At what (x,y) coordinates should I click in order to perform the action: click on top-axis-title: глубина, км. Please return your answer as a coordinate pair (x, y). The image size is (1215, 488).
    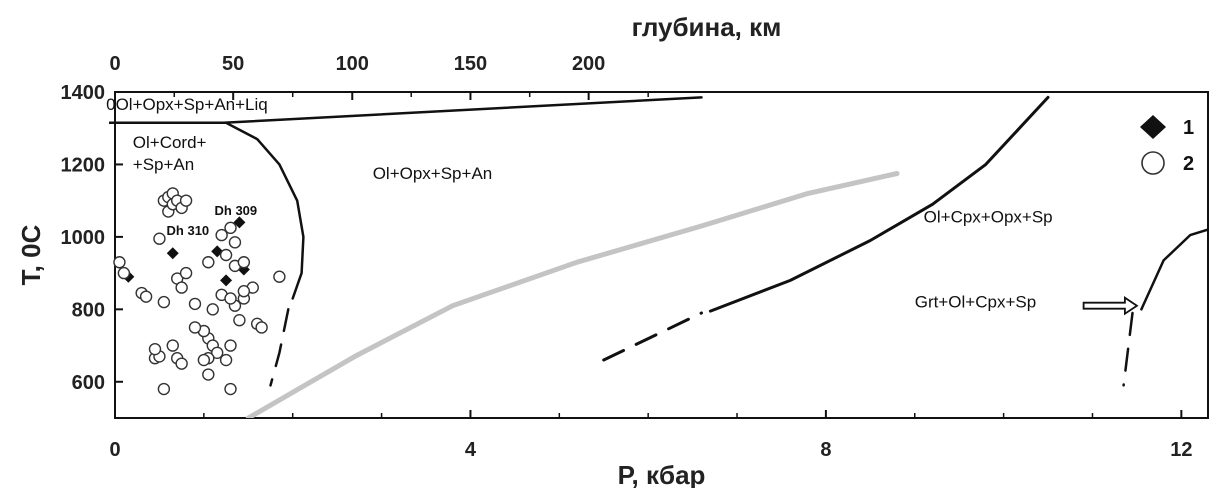
    Looking at the image, I should click on (707, 27).